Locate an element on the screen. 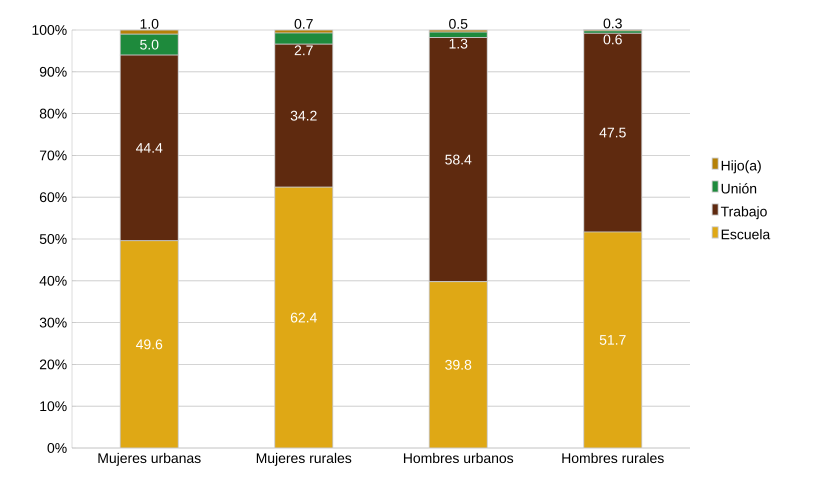 This screenshot has height=490, width=816. data-label: 0.7 is located at coordinates (303, 23).